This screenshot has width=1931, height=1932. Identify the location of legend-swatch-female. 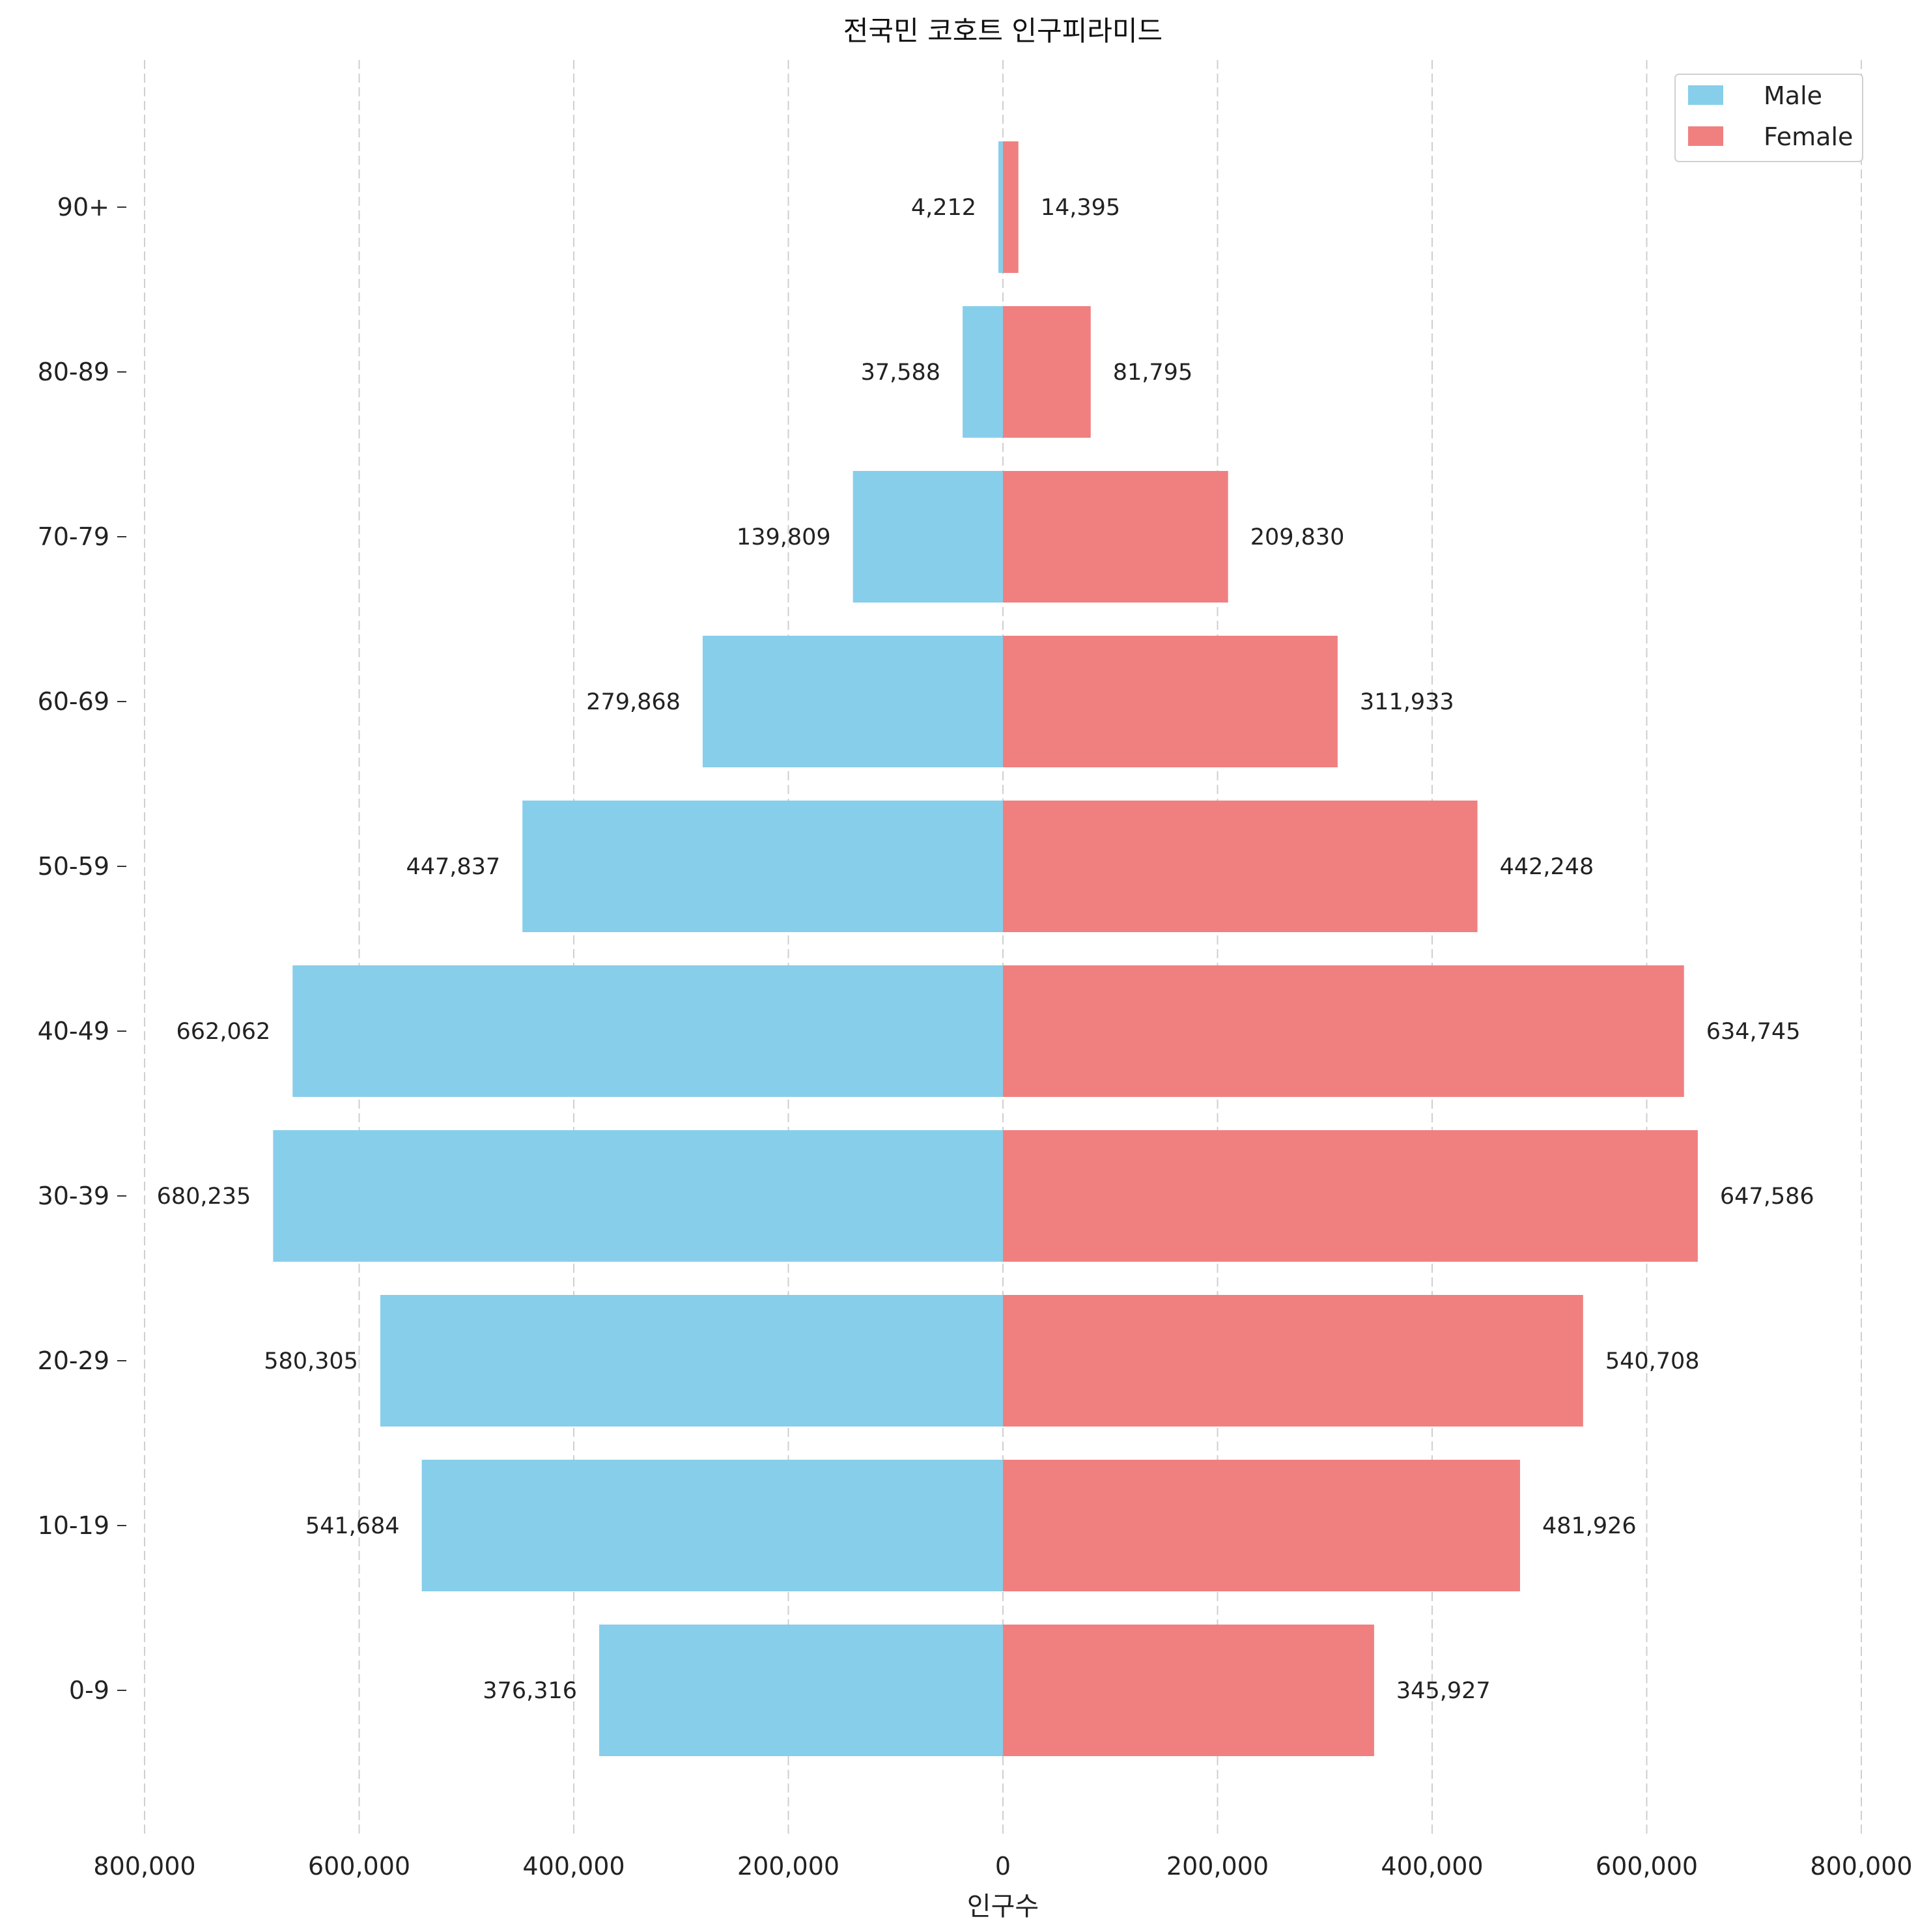
(1705, 136).